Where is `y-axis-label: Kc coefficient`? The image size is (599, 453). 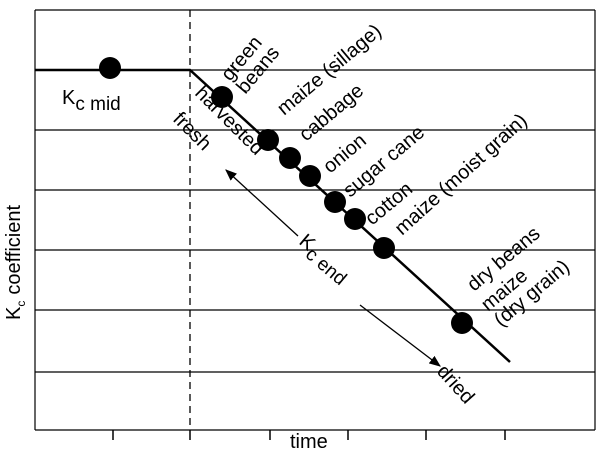 y-axis-label: Kc coefficient is located at coordinates (15, 262).